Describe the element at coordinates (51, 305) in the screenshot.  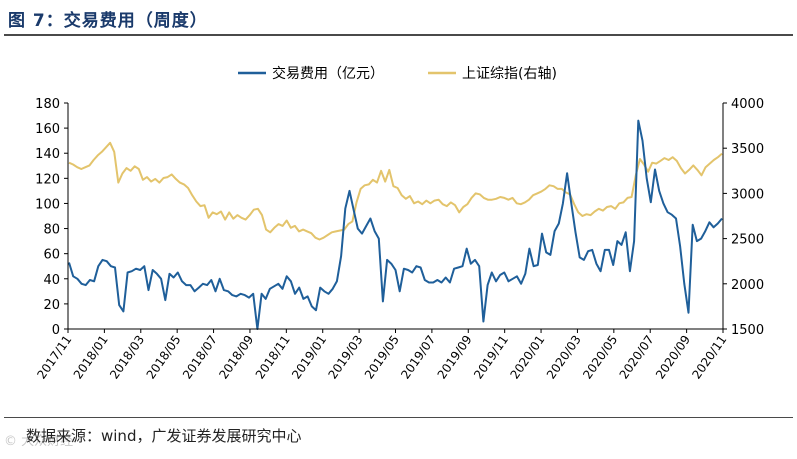
I see `left-tick-label: 20` at that location.